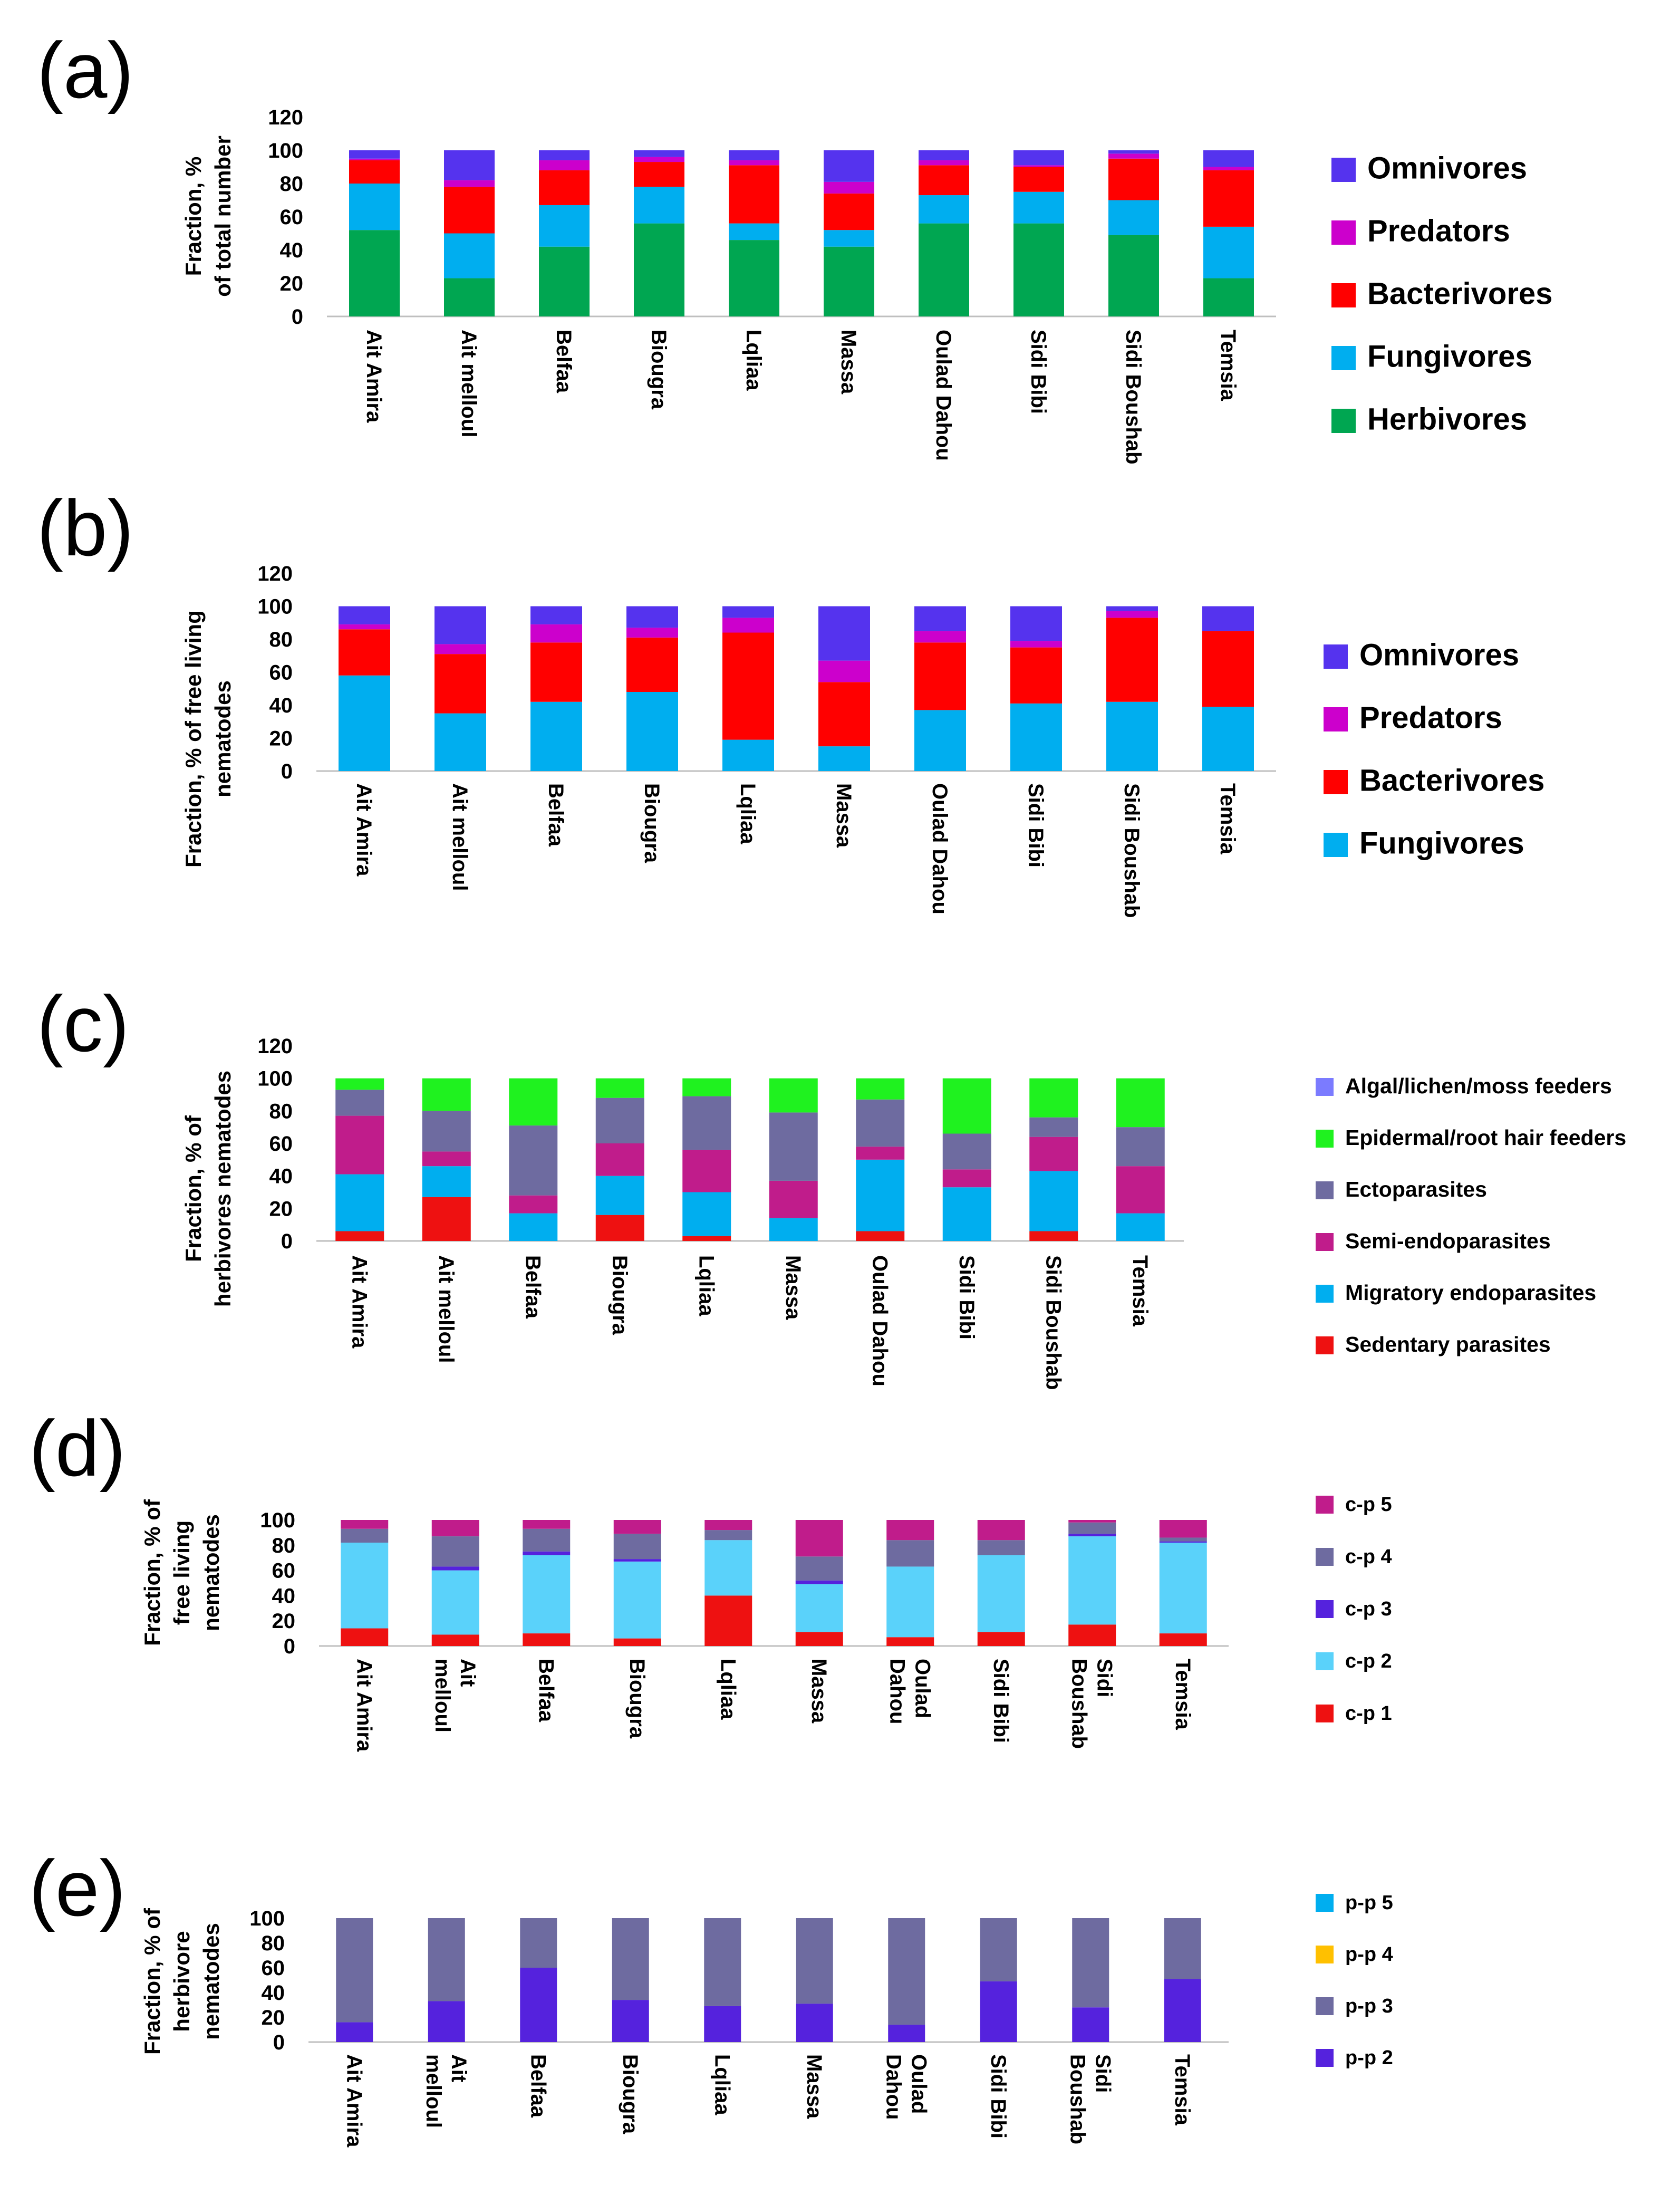  I want to click on y-axis-title: of total number, so click(222, 216).